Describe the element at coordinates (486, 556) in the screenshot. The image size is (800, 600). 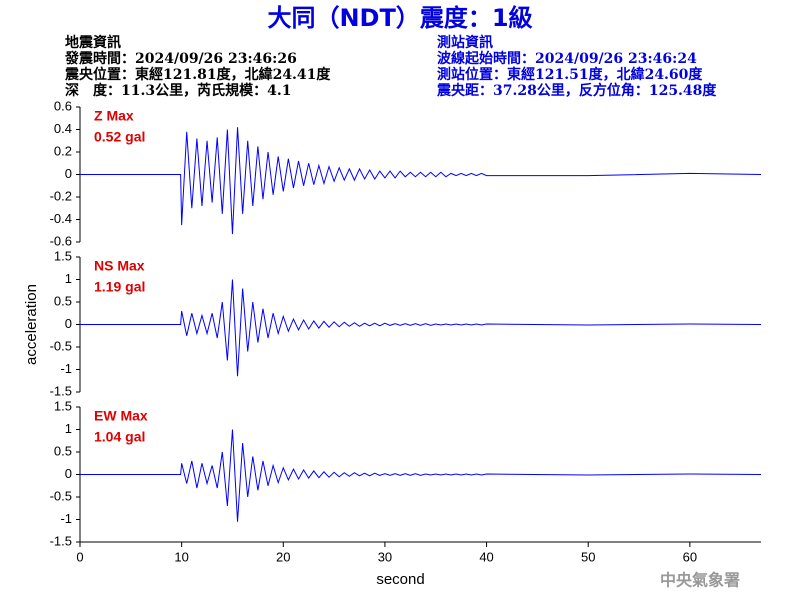
I see `x-tick-label: 40` at that location.